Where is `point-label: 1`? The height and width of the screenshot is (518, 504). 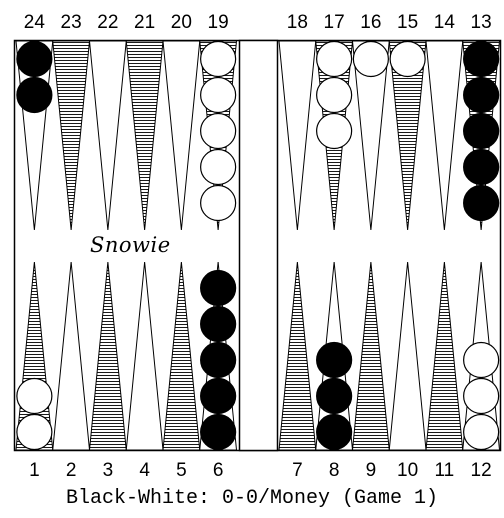
point-label: 1 is located at coordinates (34, 470).